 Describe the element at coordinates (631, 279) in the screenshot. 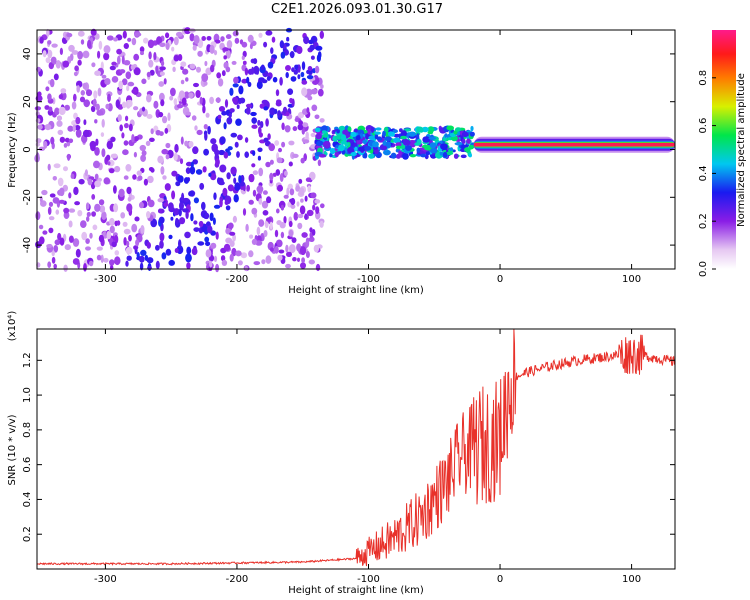

I see `x-tick-label: 100` at that location.